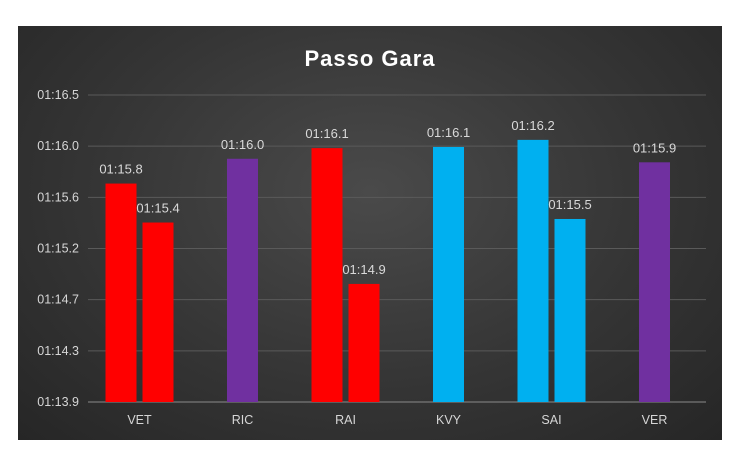  Describe the element at coordinates (58, 300) in the screenshot. I see `y-tick-label: 01:14.7` at that location.